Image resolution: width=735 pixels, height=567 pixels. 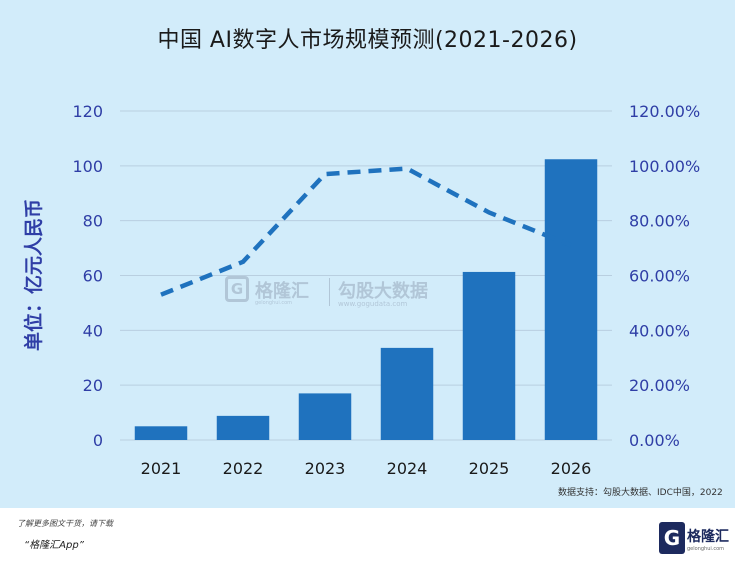 What do you see at coordinates (659, 385) in the screenshot?
I see `y2-tick-label: 20.00%` at bounding box center [659, 385].